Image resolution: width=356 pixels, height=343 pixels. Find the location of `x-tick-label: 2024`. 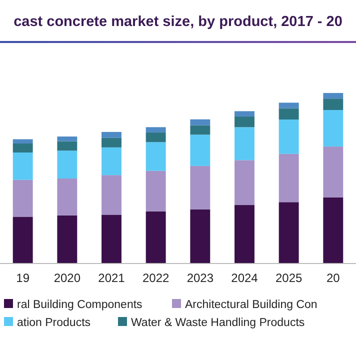

x-tick-label: 2024 is located at coordinates (244, 278).